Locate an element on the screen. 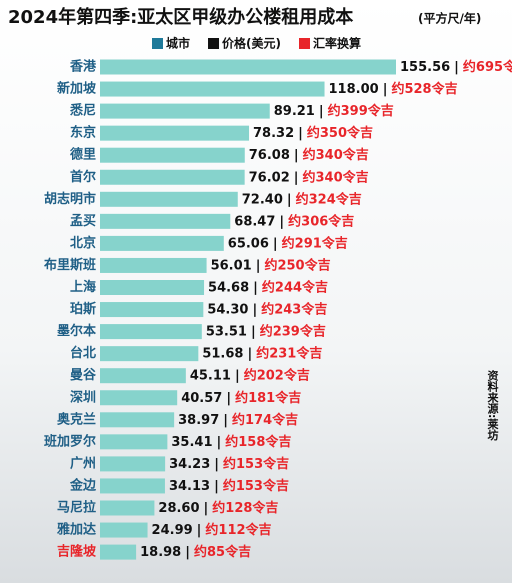 Image resolution: width=512 pixels, height=583 pixels. value-label: 45.11 | 约202令吉 is located at coordinates (250, 375).